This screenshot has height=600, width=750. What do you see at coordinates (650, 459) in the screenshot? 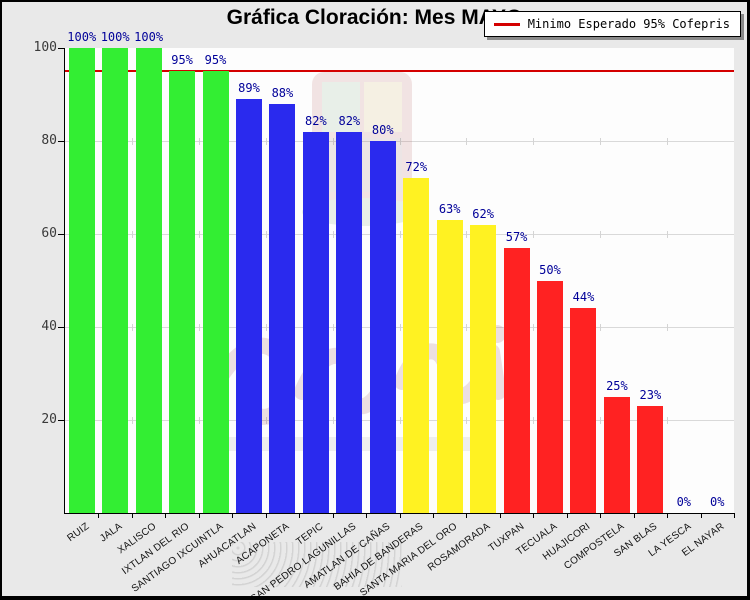
I see `bar-san-blas` at bounding box center [650, 459].